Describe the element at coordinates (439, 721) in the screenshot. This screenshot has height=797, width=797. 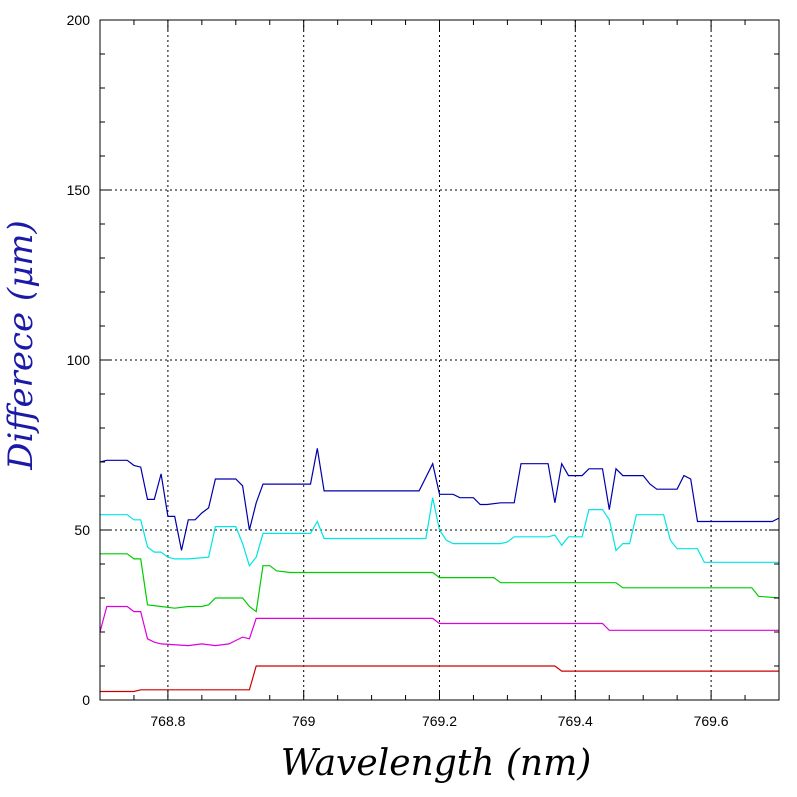
I see `x-tick-label: 769.2` at that location.